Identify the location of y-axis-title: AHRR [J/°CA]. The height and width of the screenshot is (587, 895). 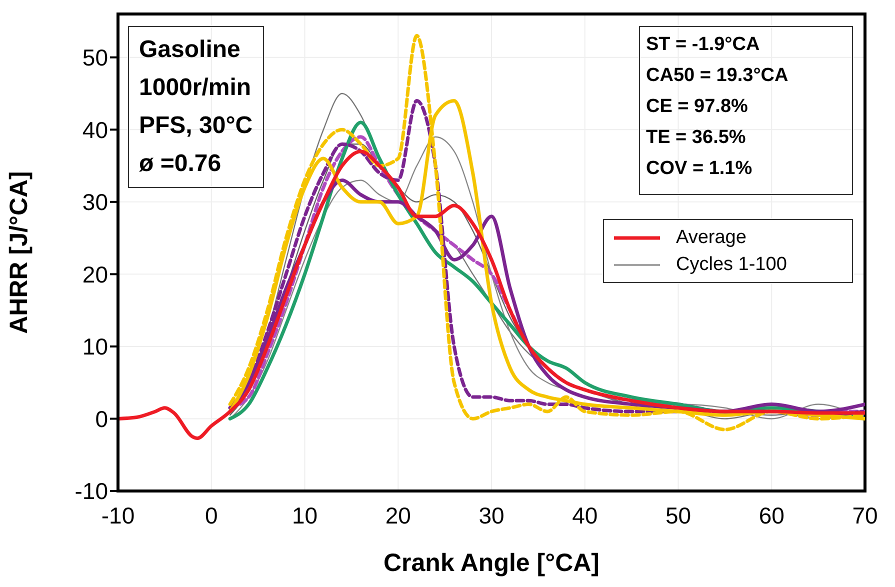
(18, 252).